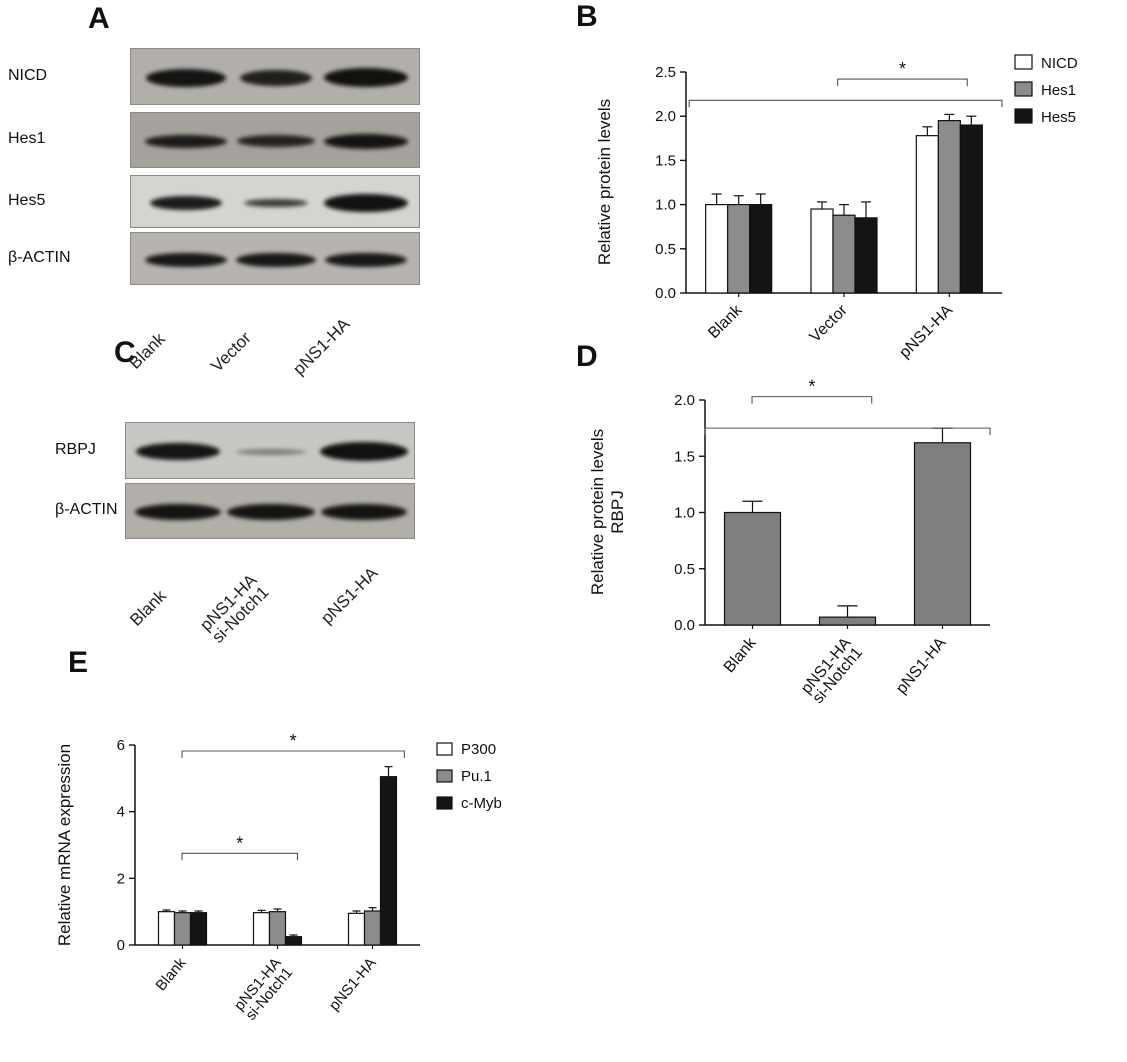 The image size is (1127, 1062). What do you see at coordinates (27, 138) in the screenshot?
I see `blot-row-label: Hes1` at bounding box center [27, 138].